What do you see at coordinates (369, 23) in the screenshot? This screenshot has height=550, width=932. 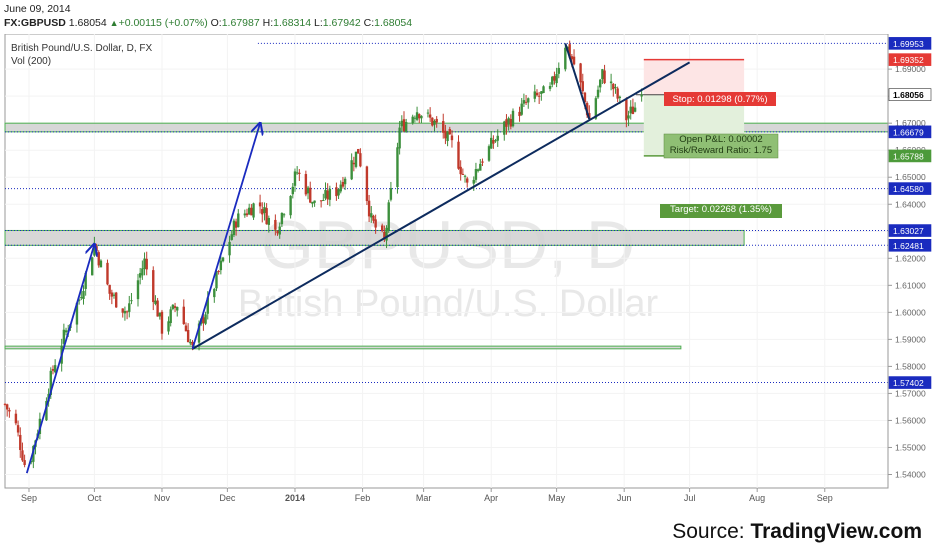 I see `close-label: C:` at bounding box center [369, 23].